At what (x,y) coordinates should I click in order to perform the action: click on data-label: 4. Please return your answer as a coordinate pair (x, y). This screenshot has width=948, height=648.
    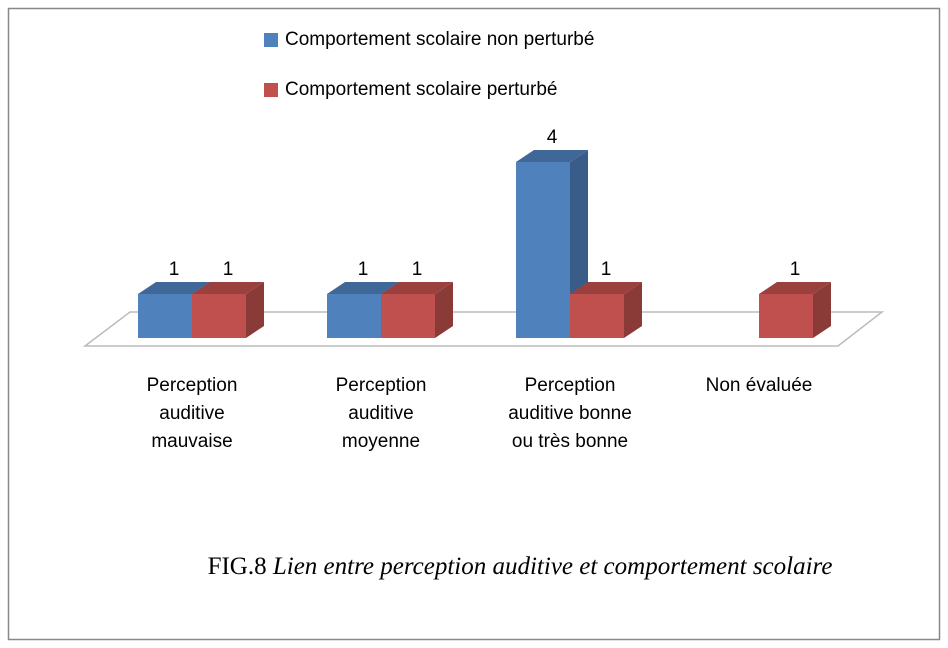
    Looking at the image, I should click on (552, 137).